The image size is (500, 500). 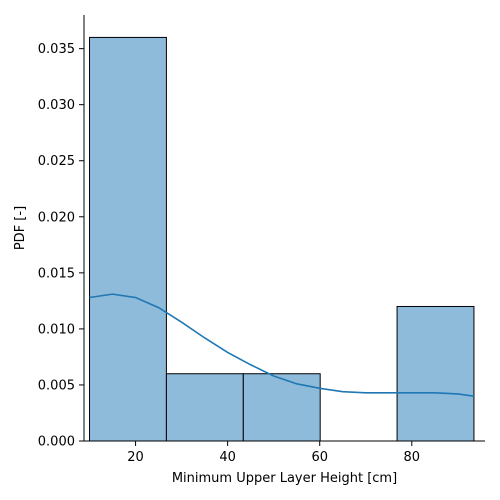 I want to click on x-axis-label: Minimum Upper Layer Height [cm], so click(x=284, y=478).